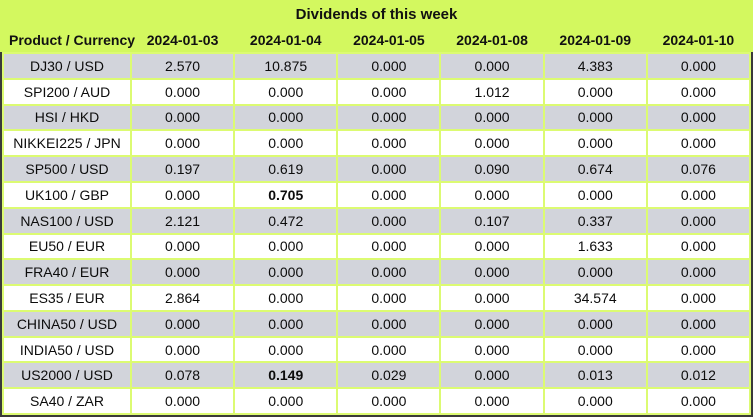 This screenshot has height=417, width=753. Describe the element at coordinates (67, 194) in the screenshot. I see `product-cell: UK100 / GBP` at that location.